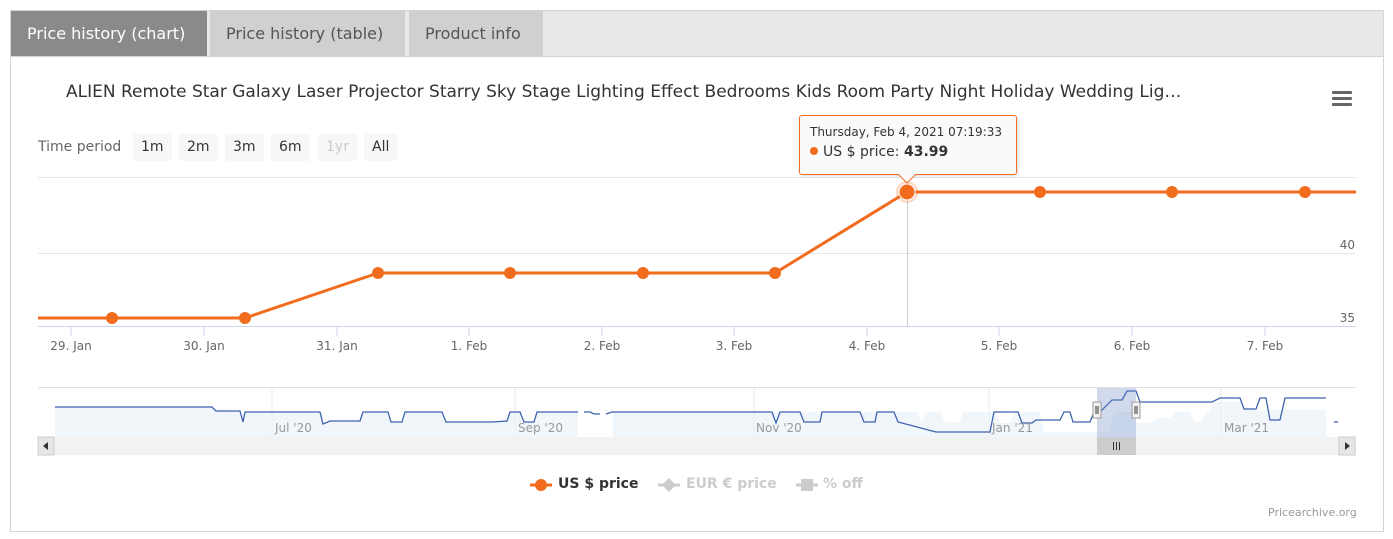  I want to click on tab-price-history-chart: Price history (chart), so click(109, 34).